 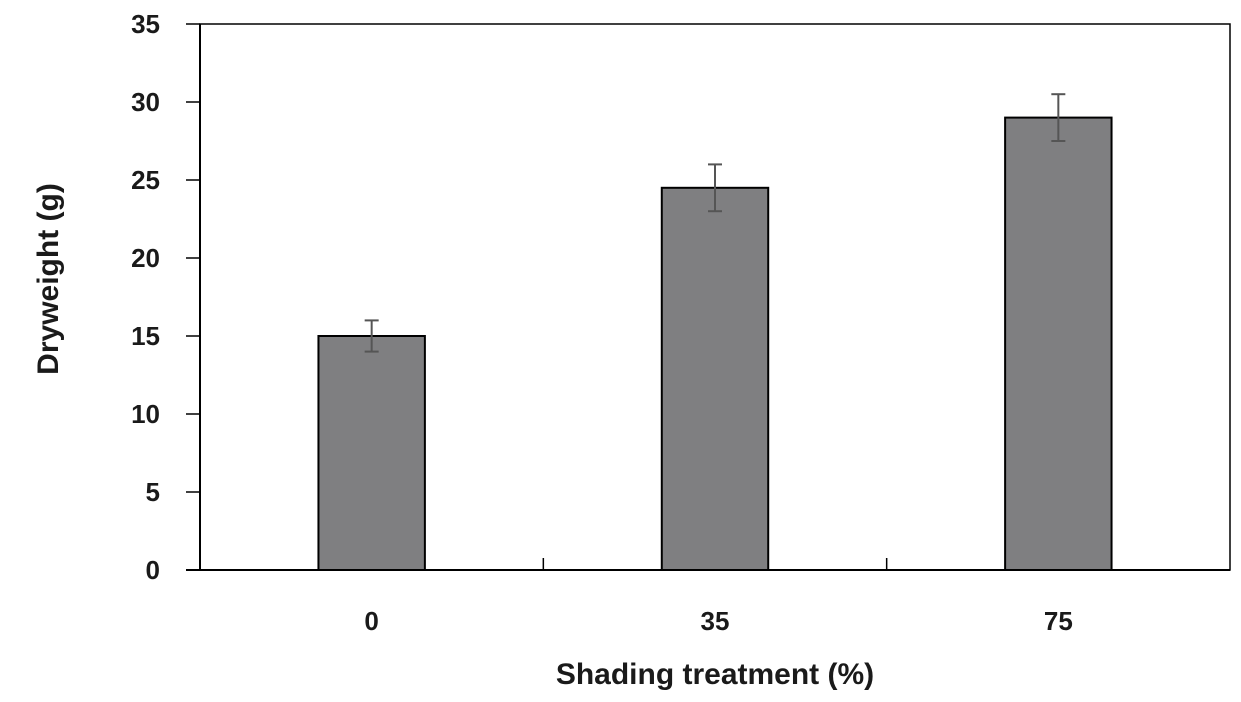 I want to click on x-ticks-layer: 0 35 75, so click(x=718, y=597).